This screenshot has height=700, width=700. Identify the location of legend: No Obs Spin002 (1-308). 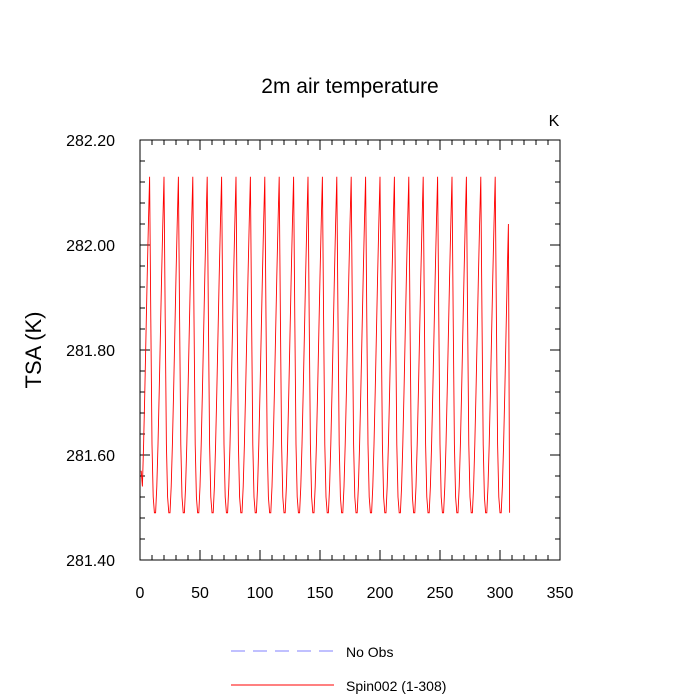
(338, 669).